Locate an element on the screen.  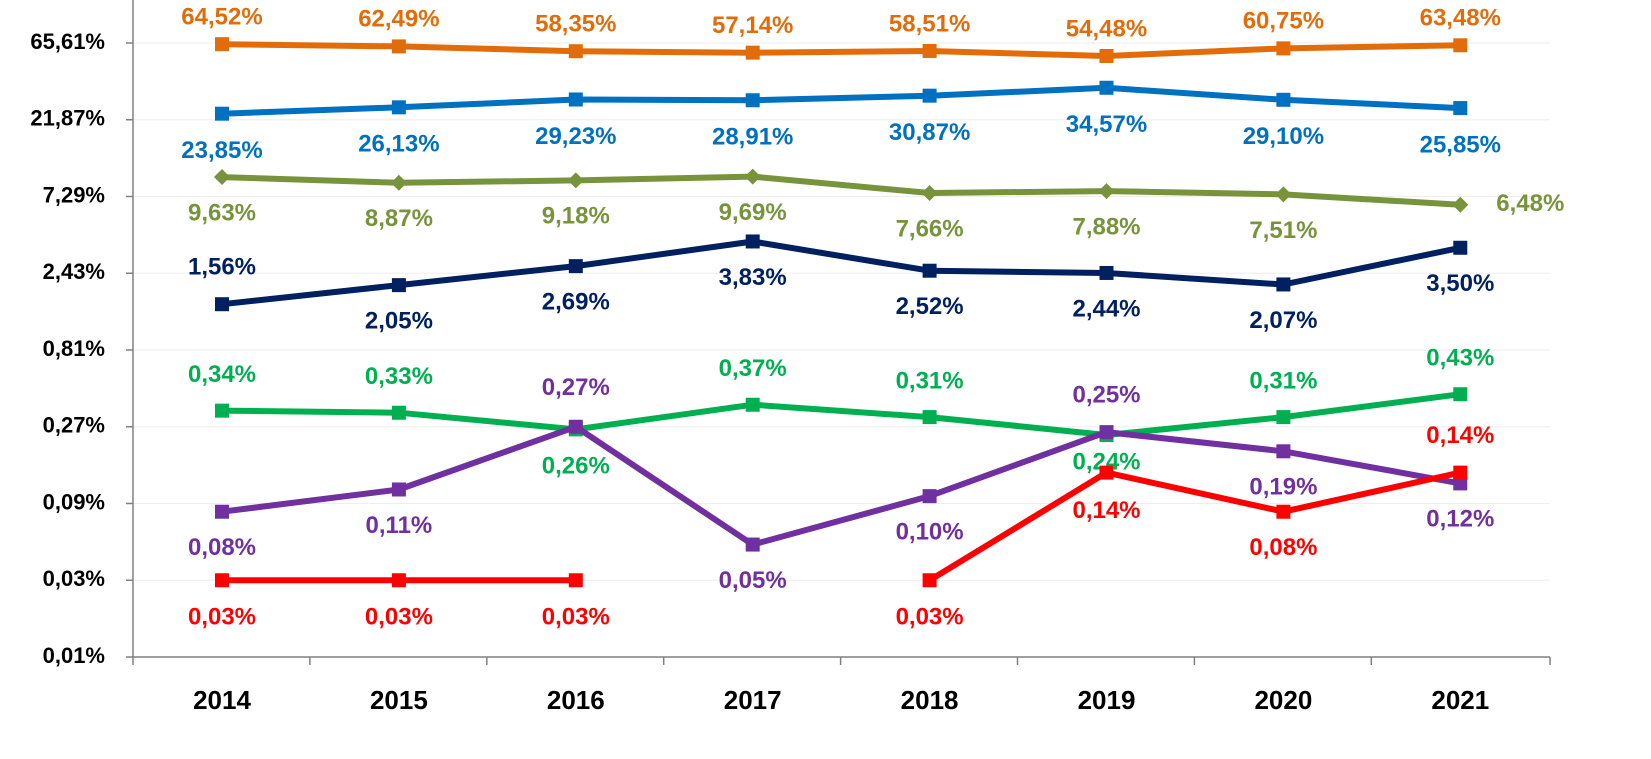
data-label: 9,69% is located at coordinates (753, 212).